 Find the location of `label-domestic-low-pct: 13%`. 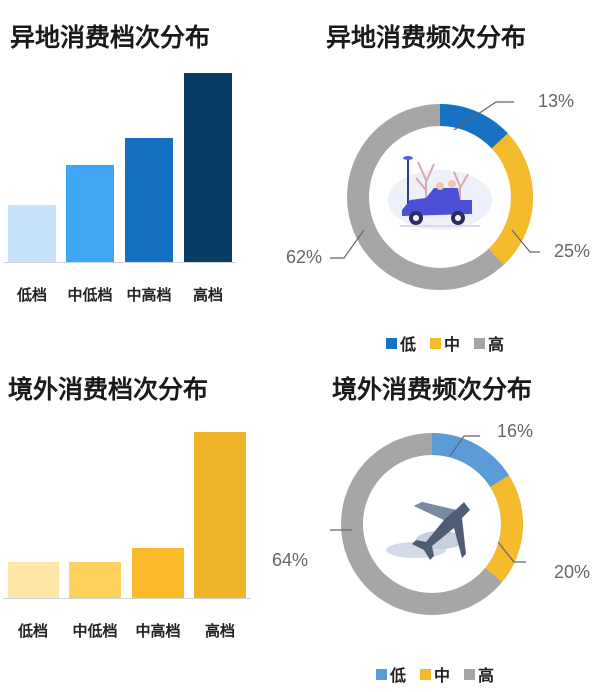

label-domestic-low-pct: 13% is located at coordinates (556, 101).